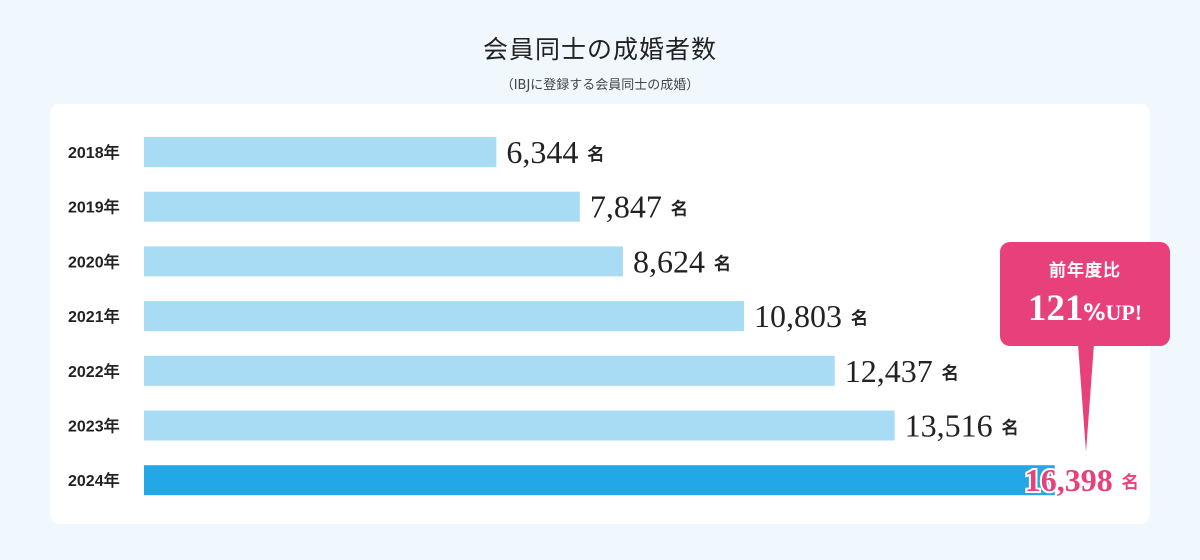 The width and height of the screenshot is (1200, 560). I want to click on callout-number: 121, so click(1055, 308).